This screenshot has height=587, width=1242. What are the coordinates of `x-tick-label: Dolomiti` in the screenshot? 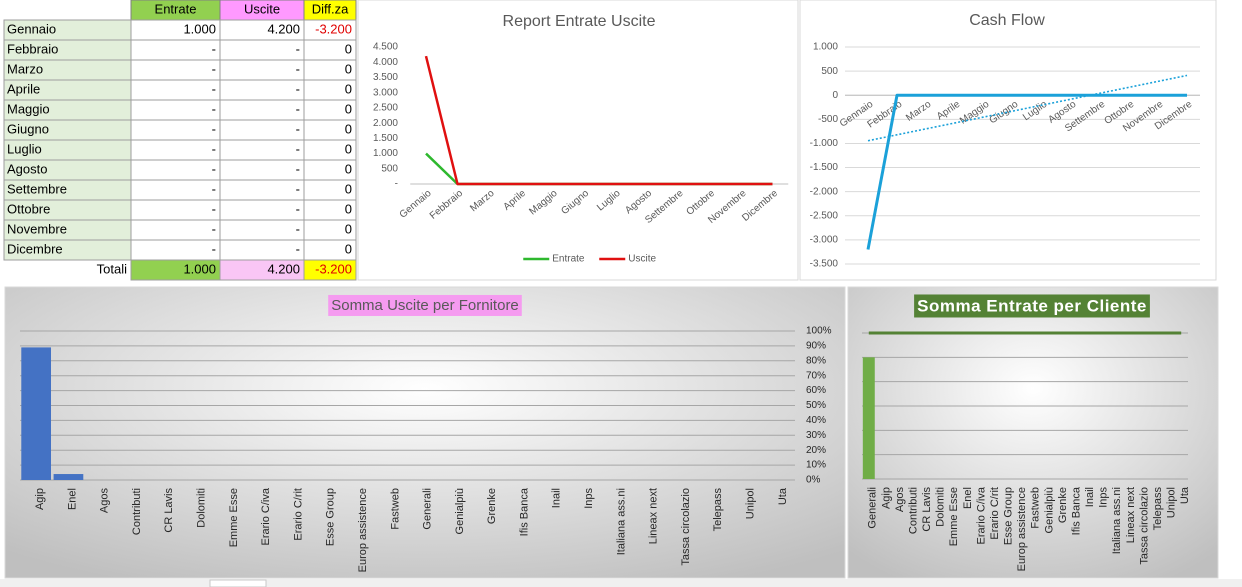 It's located at (941, 507).